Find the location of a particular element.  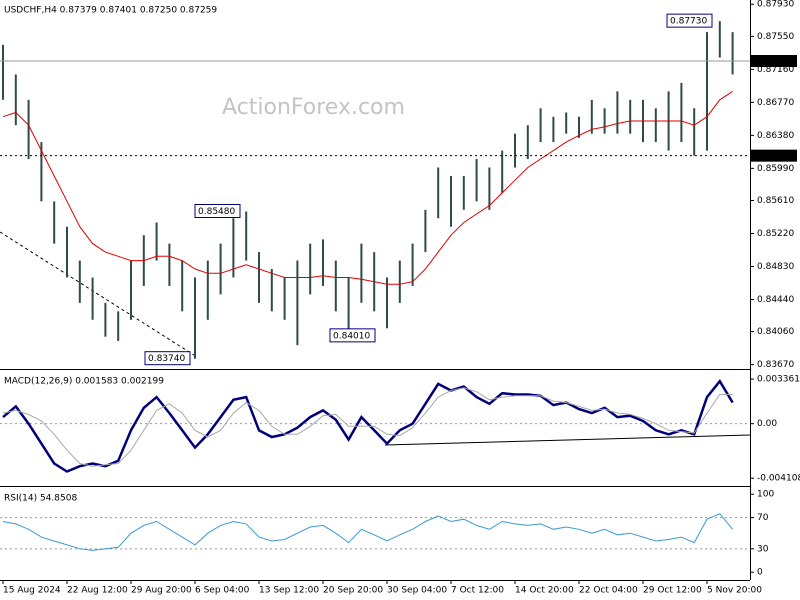

price-annotation: 0.84010 is located at coordinates (351, 336).